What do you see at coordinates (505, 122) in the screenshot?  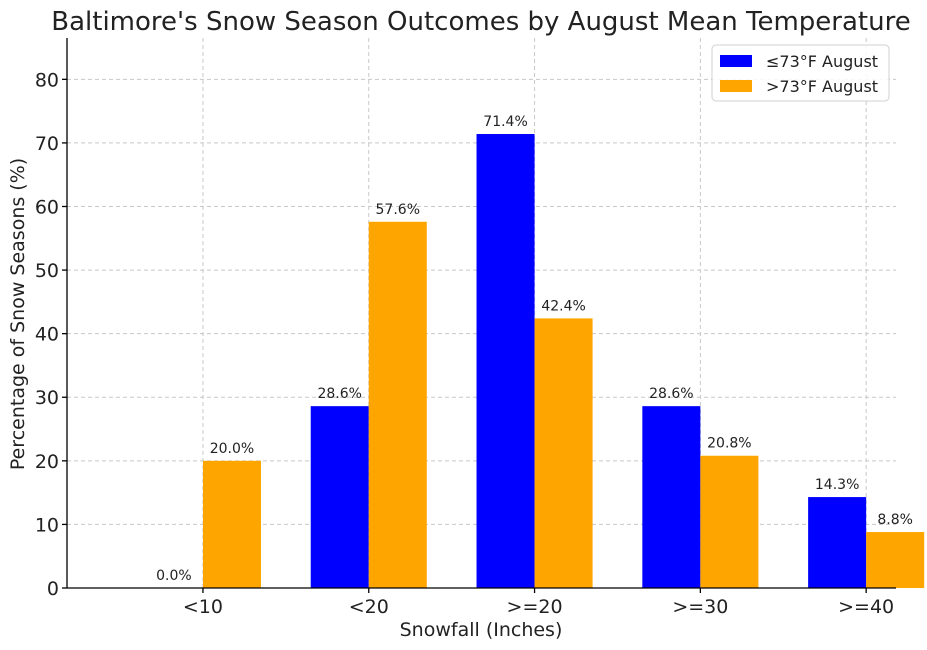 I see `bar-value-label: 71.4%` at bounding box center [505, 122].